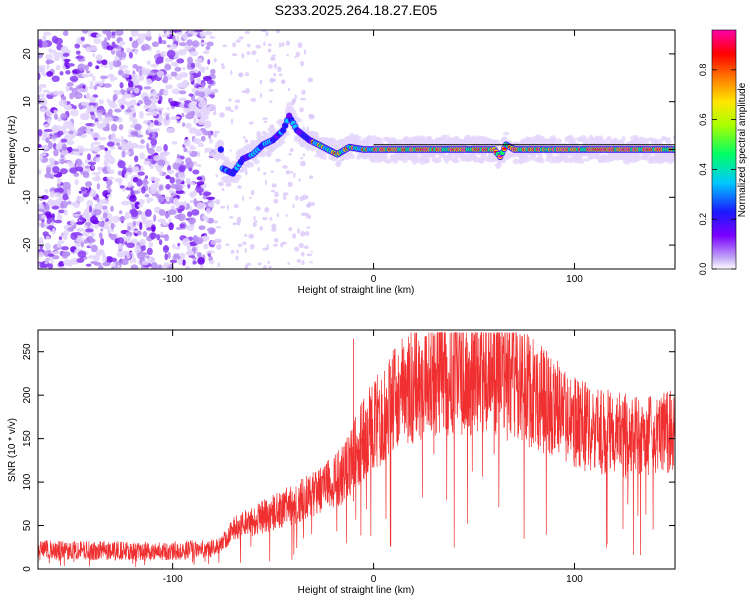 The height and width of the screenshot is (600, 750). I want to click on snr-x-tick-label: 0, so click(374, 579).